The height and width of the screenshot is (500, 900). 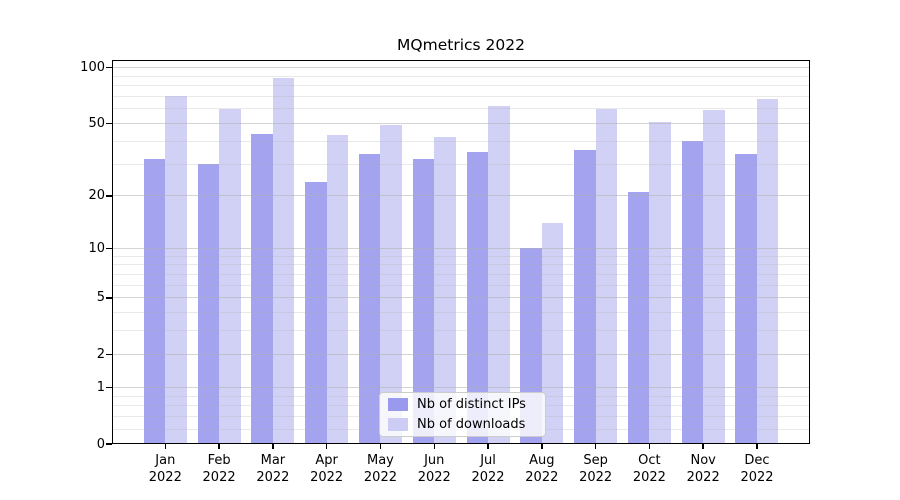 What do you see at coordinates (337, 289) in the screenshot?
I see `bar-downloads-apr` at bounding box center [337, 289].